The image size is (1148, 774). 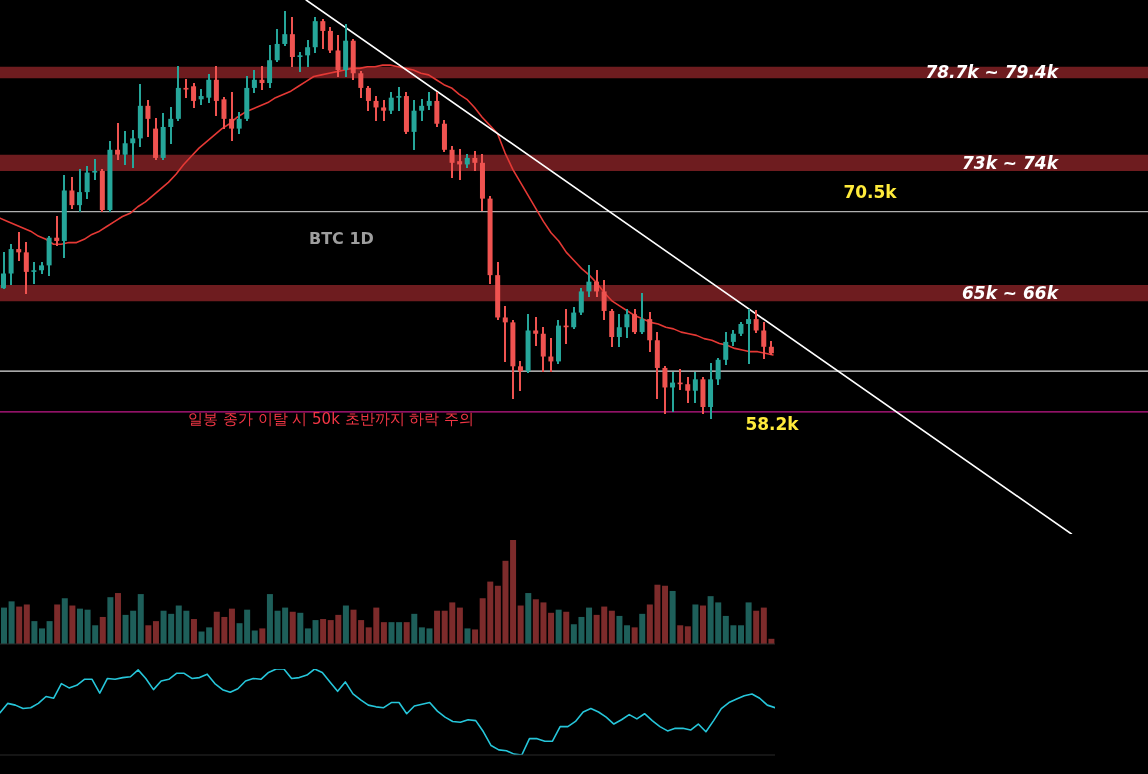 I want to click on band-label: 78.7k ~ 79.4k, so click(x=992, y=72).